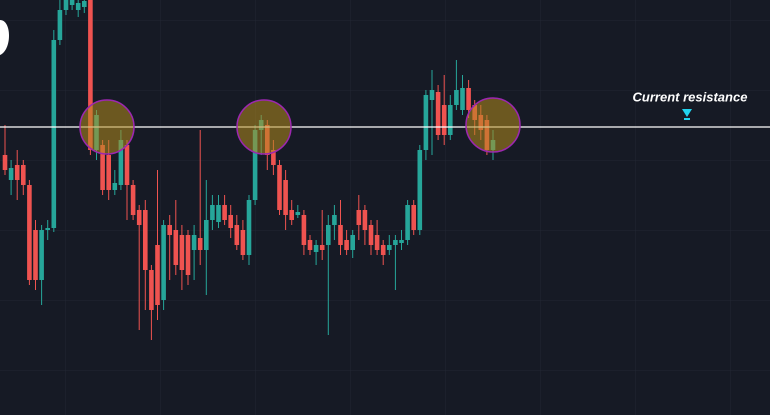 The width and height of the screenshot is (770, 415). I want to click on logo-fragment, so click(4, 37).